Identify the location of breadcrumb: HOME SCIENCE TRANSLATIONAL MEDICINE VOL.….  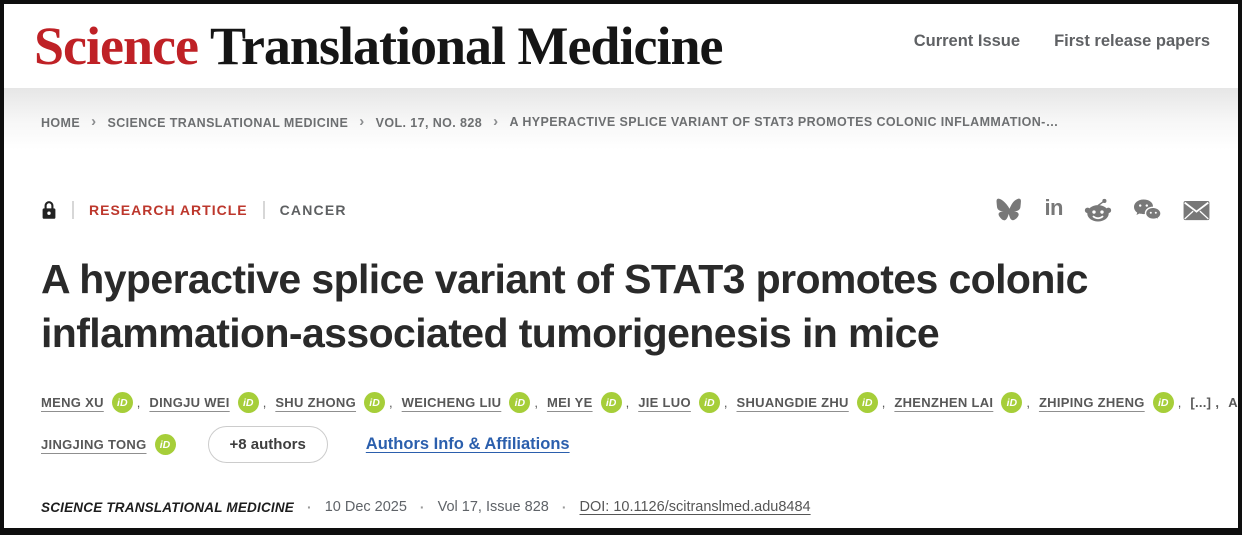
(550, 122).